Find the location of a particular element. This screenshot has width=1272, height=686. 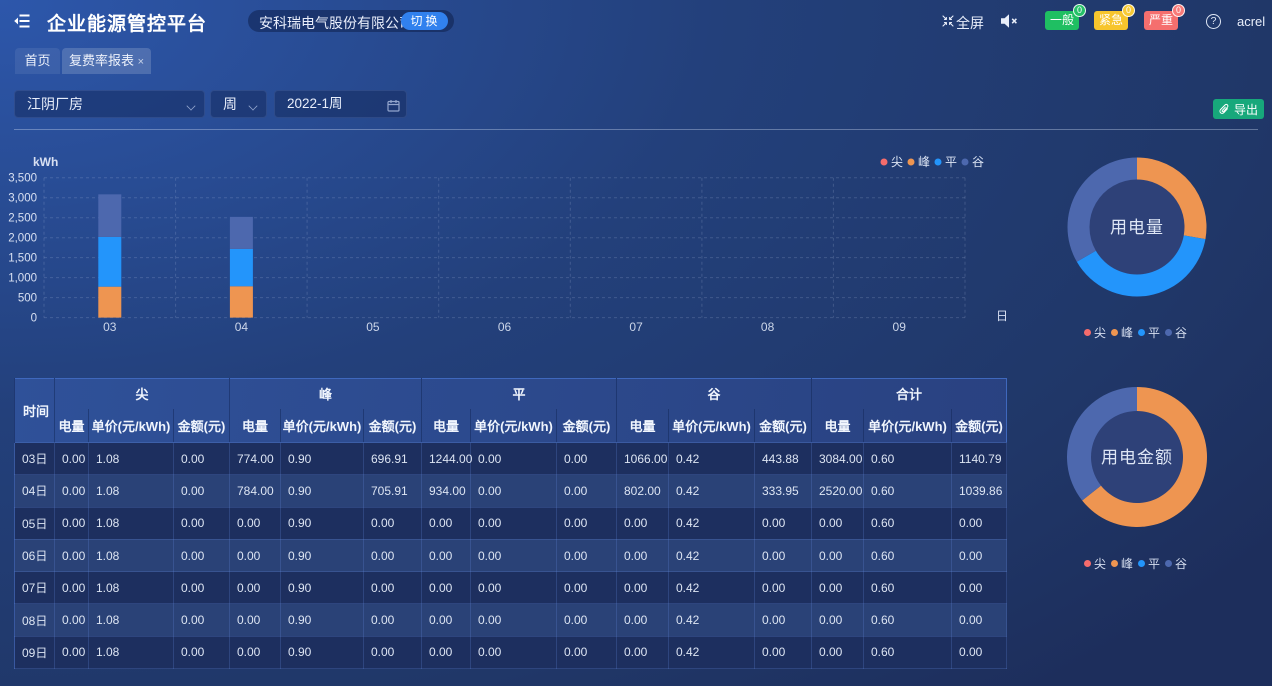

svg-text: 09 is located at coordinates (900, 327).